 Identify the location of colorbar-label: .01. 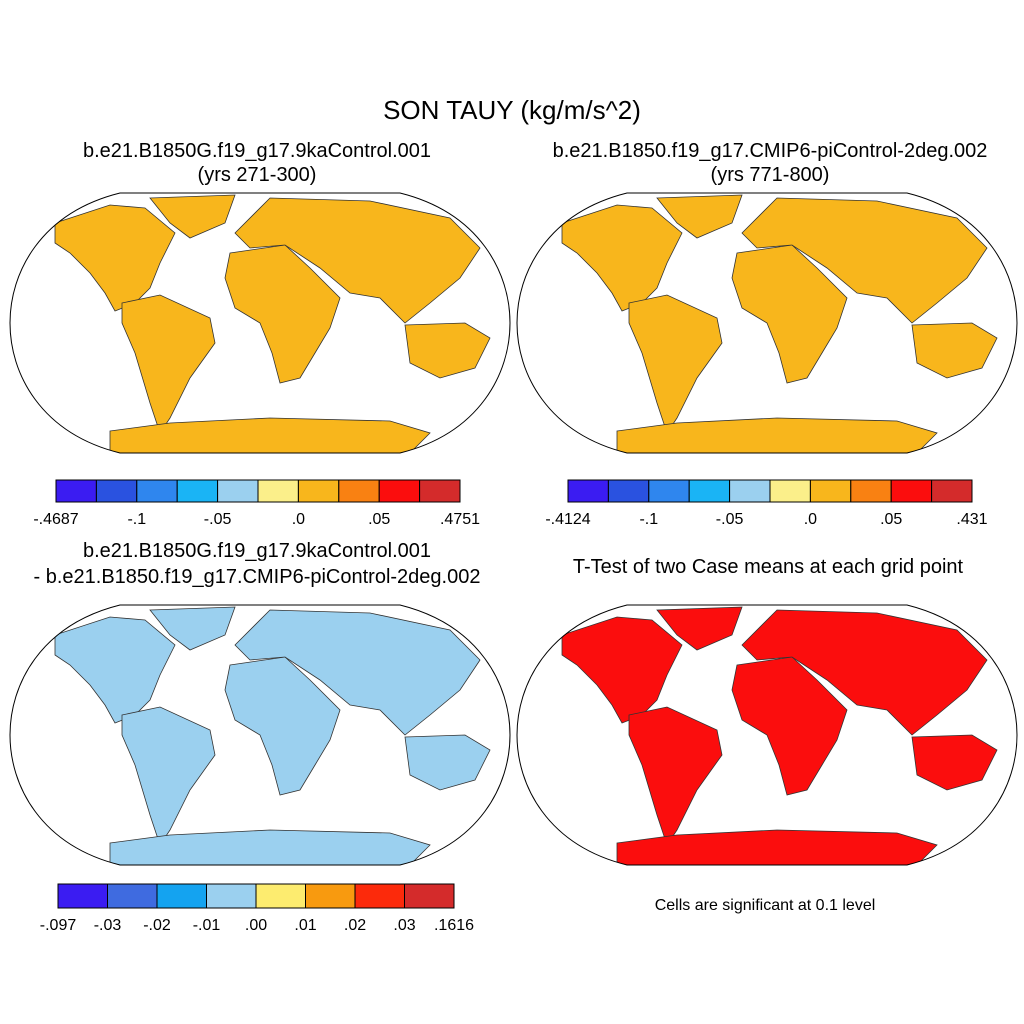
(305, 925).